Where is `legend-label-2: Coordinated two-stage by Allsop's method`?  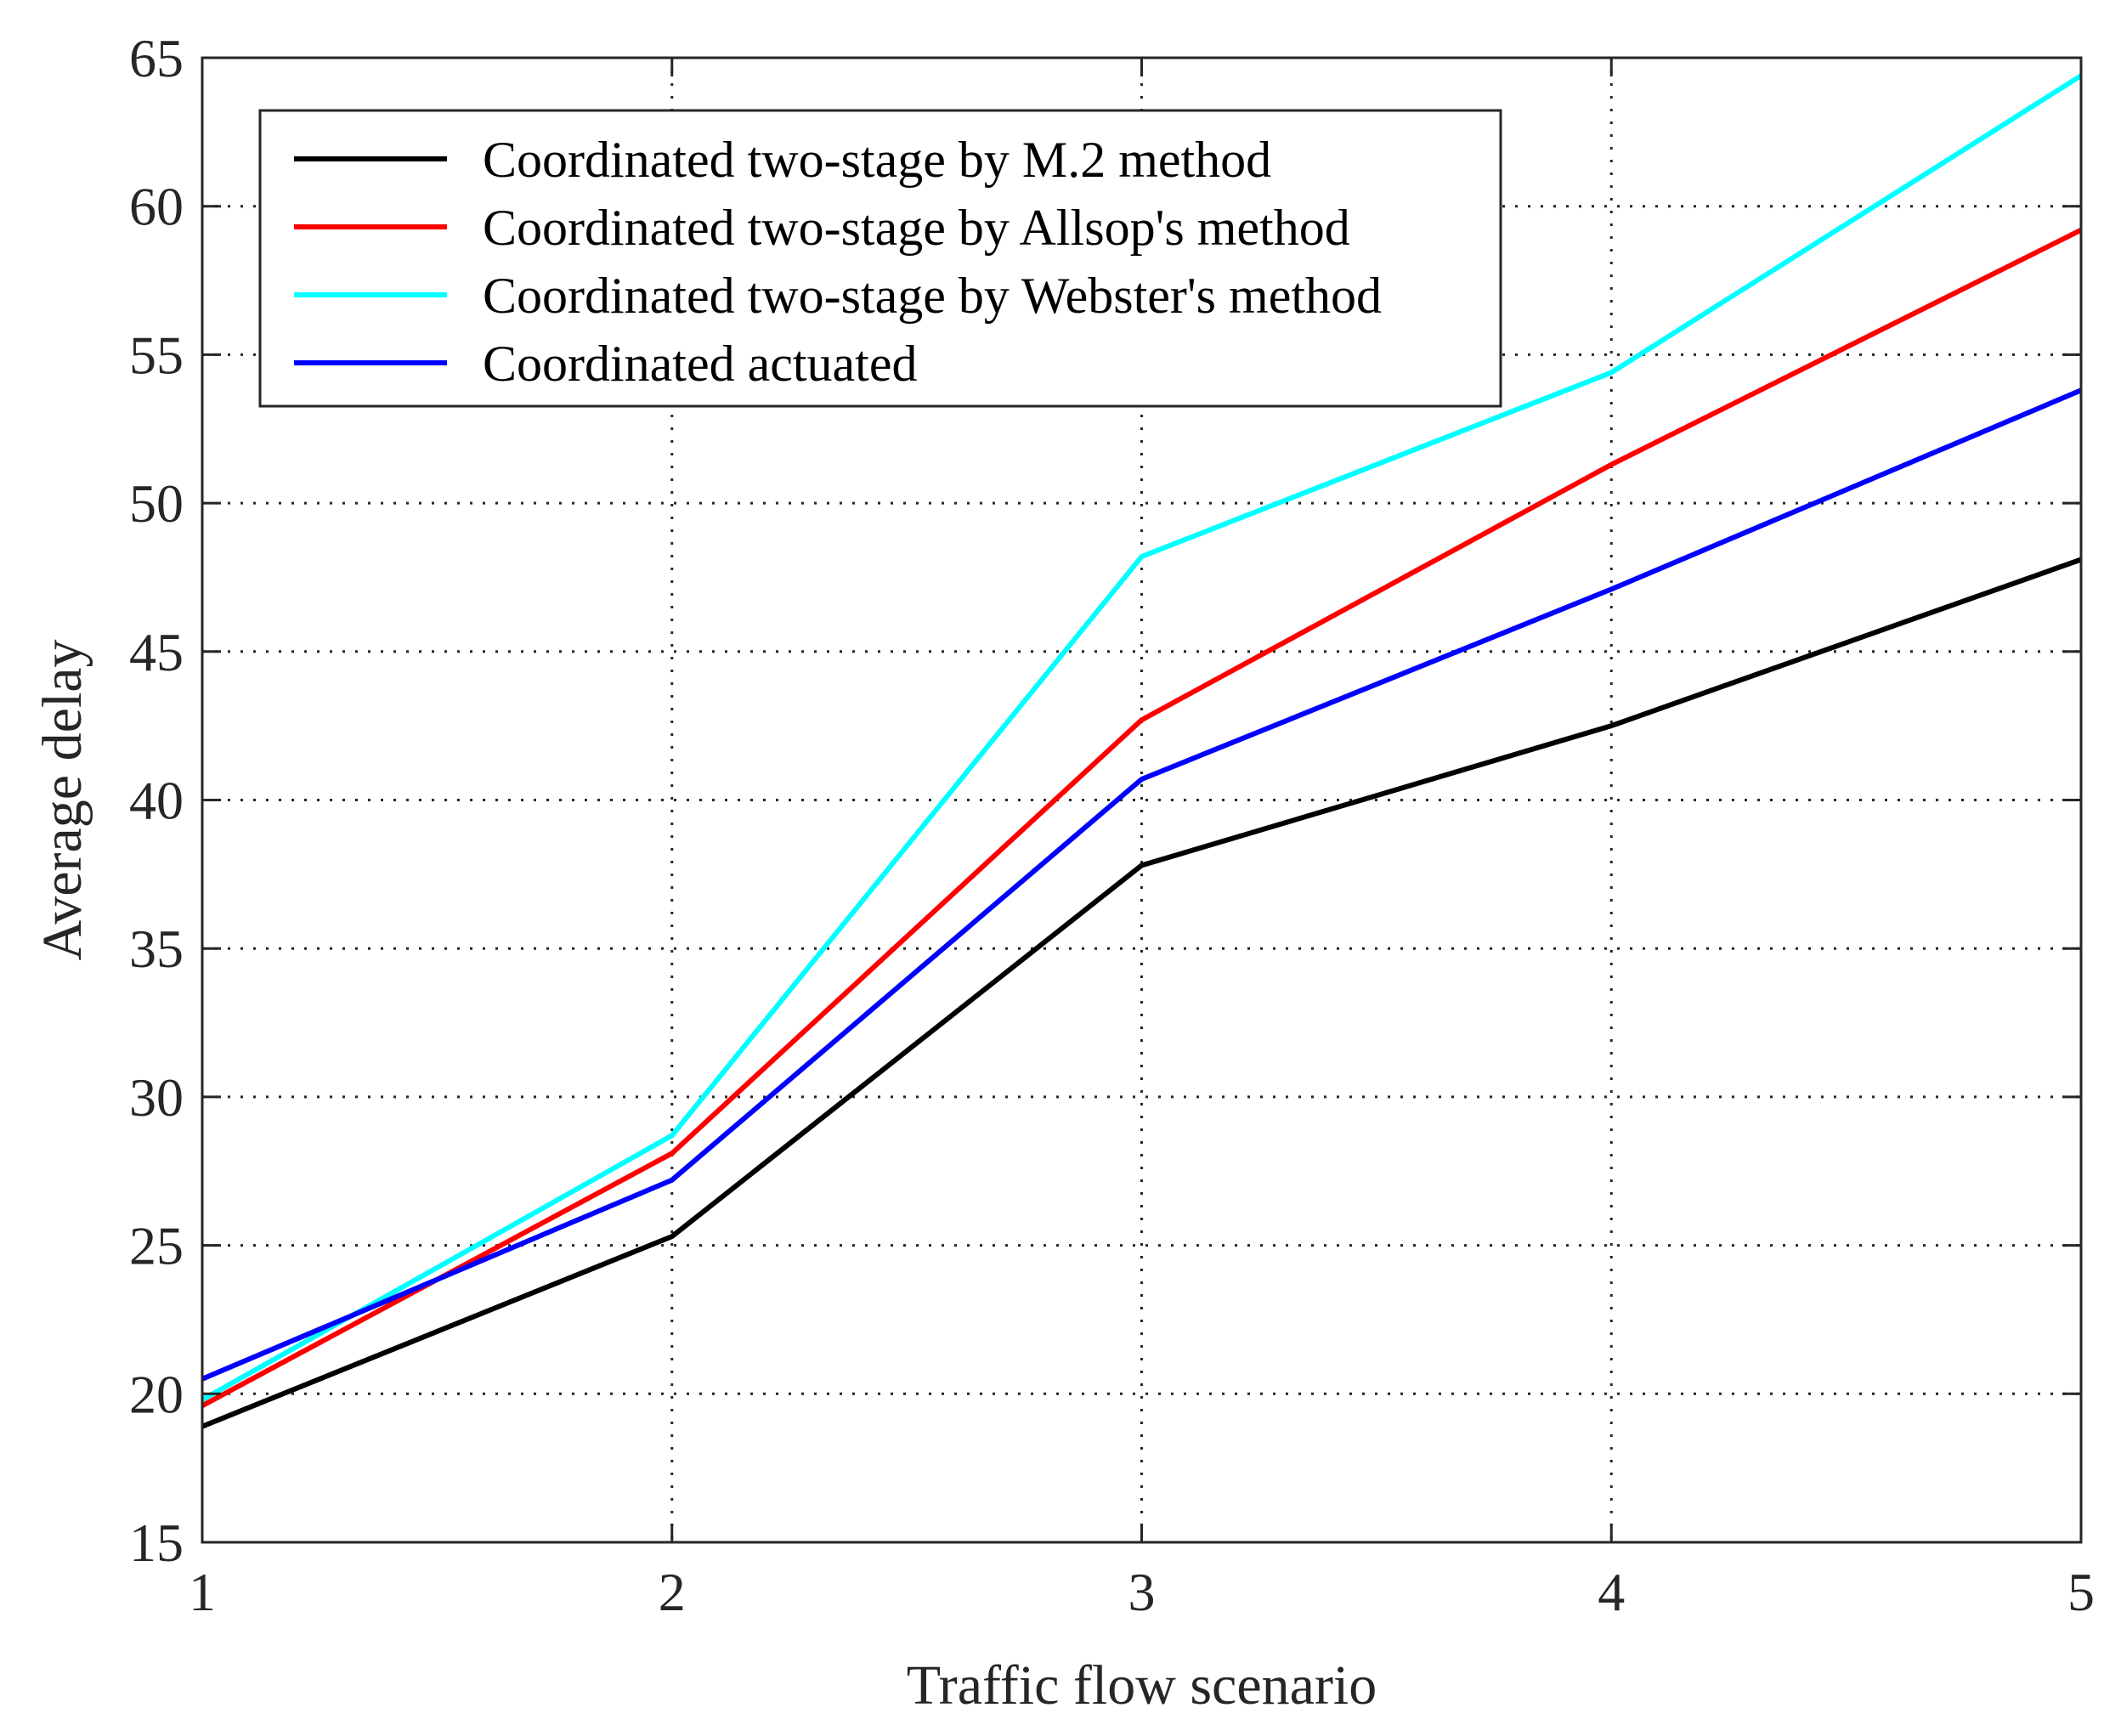
legend-label-2: Coordinated two-stage by Allsop's method is located at coordinates (916, 228).